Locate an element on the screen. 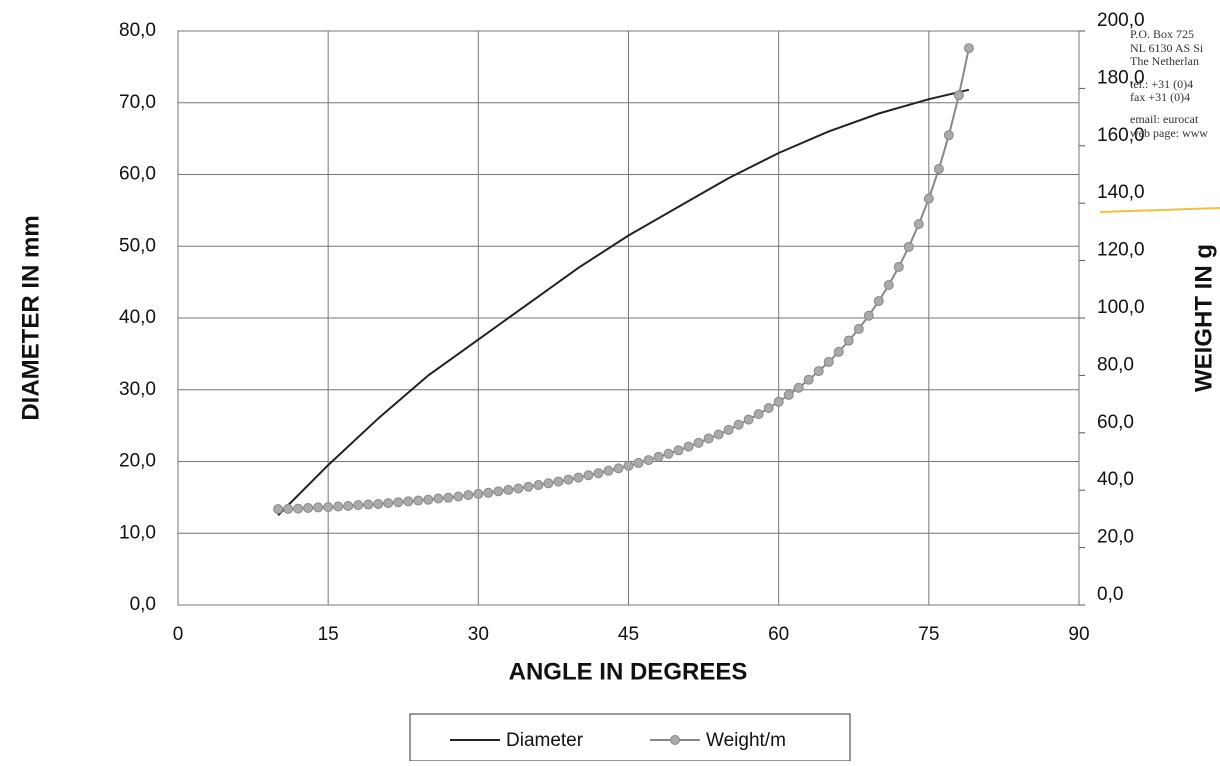 This screenshot has height=766, width=1220. legend-marker is located at coordinates (675, 740).